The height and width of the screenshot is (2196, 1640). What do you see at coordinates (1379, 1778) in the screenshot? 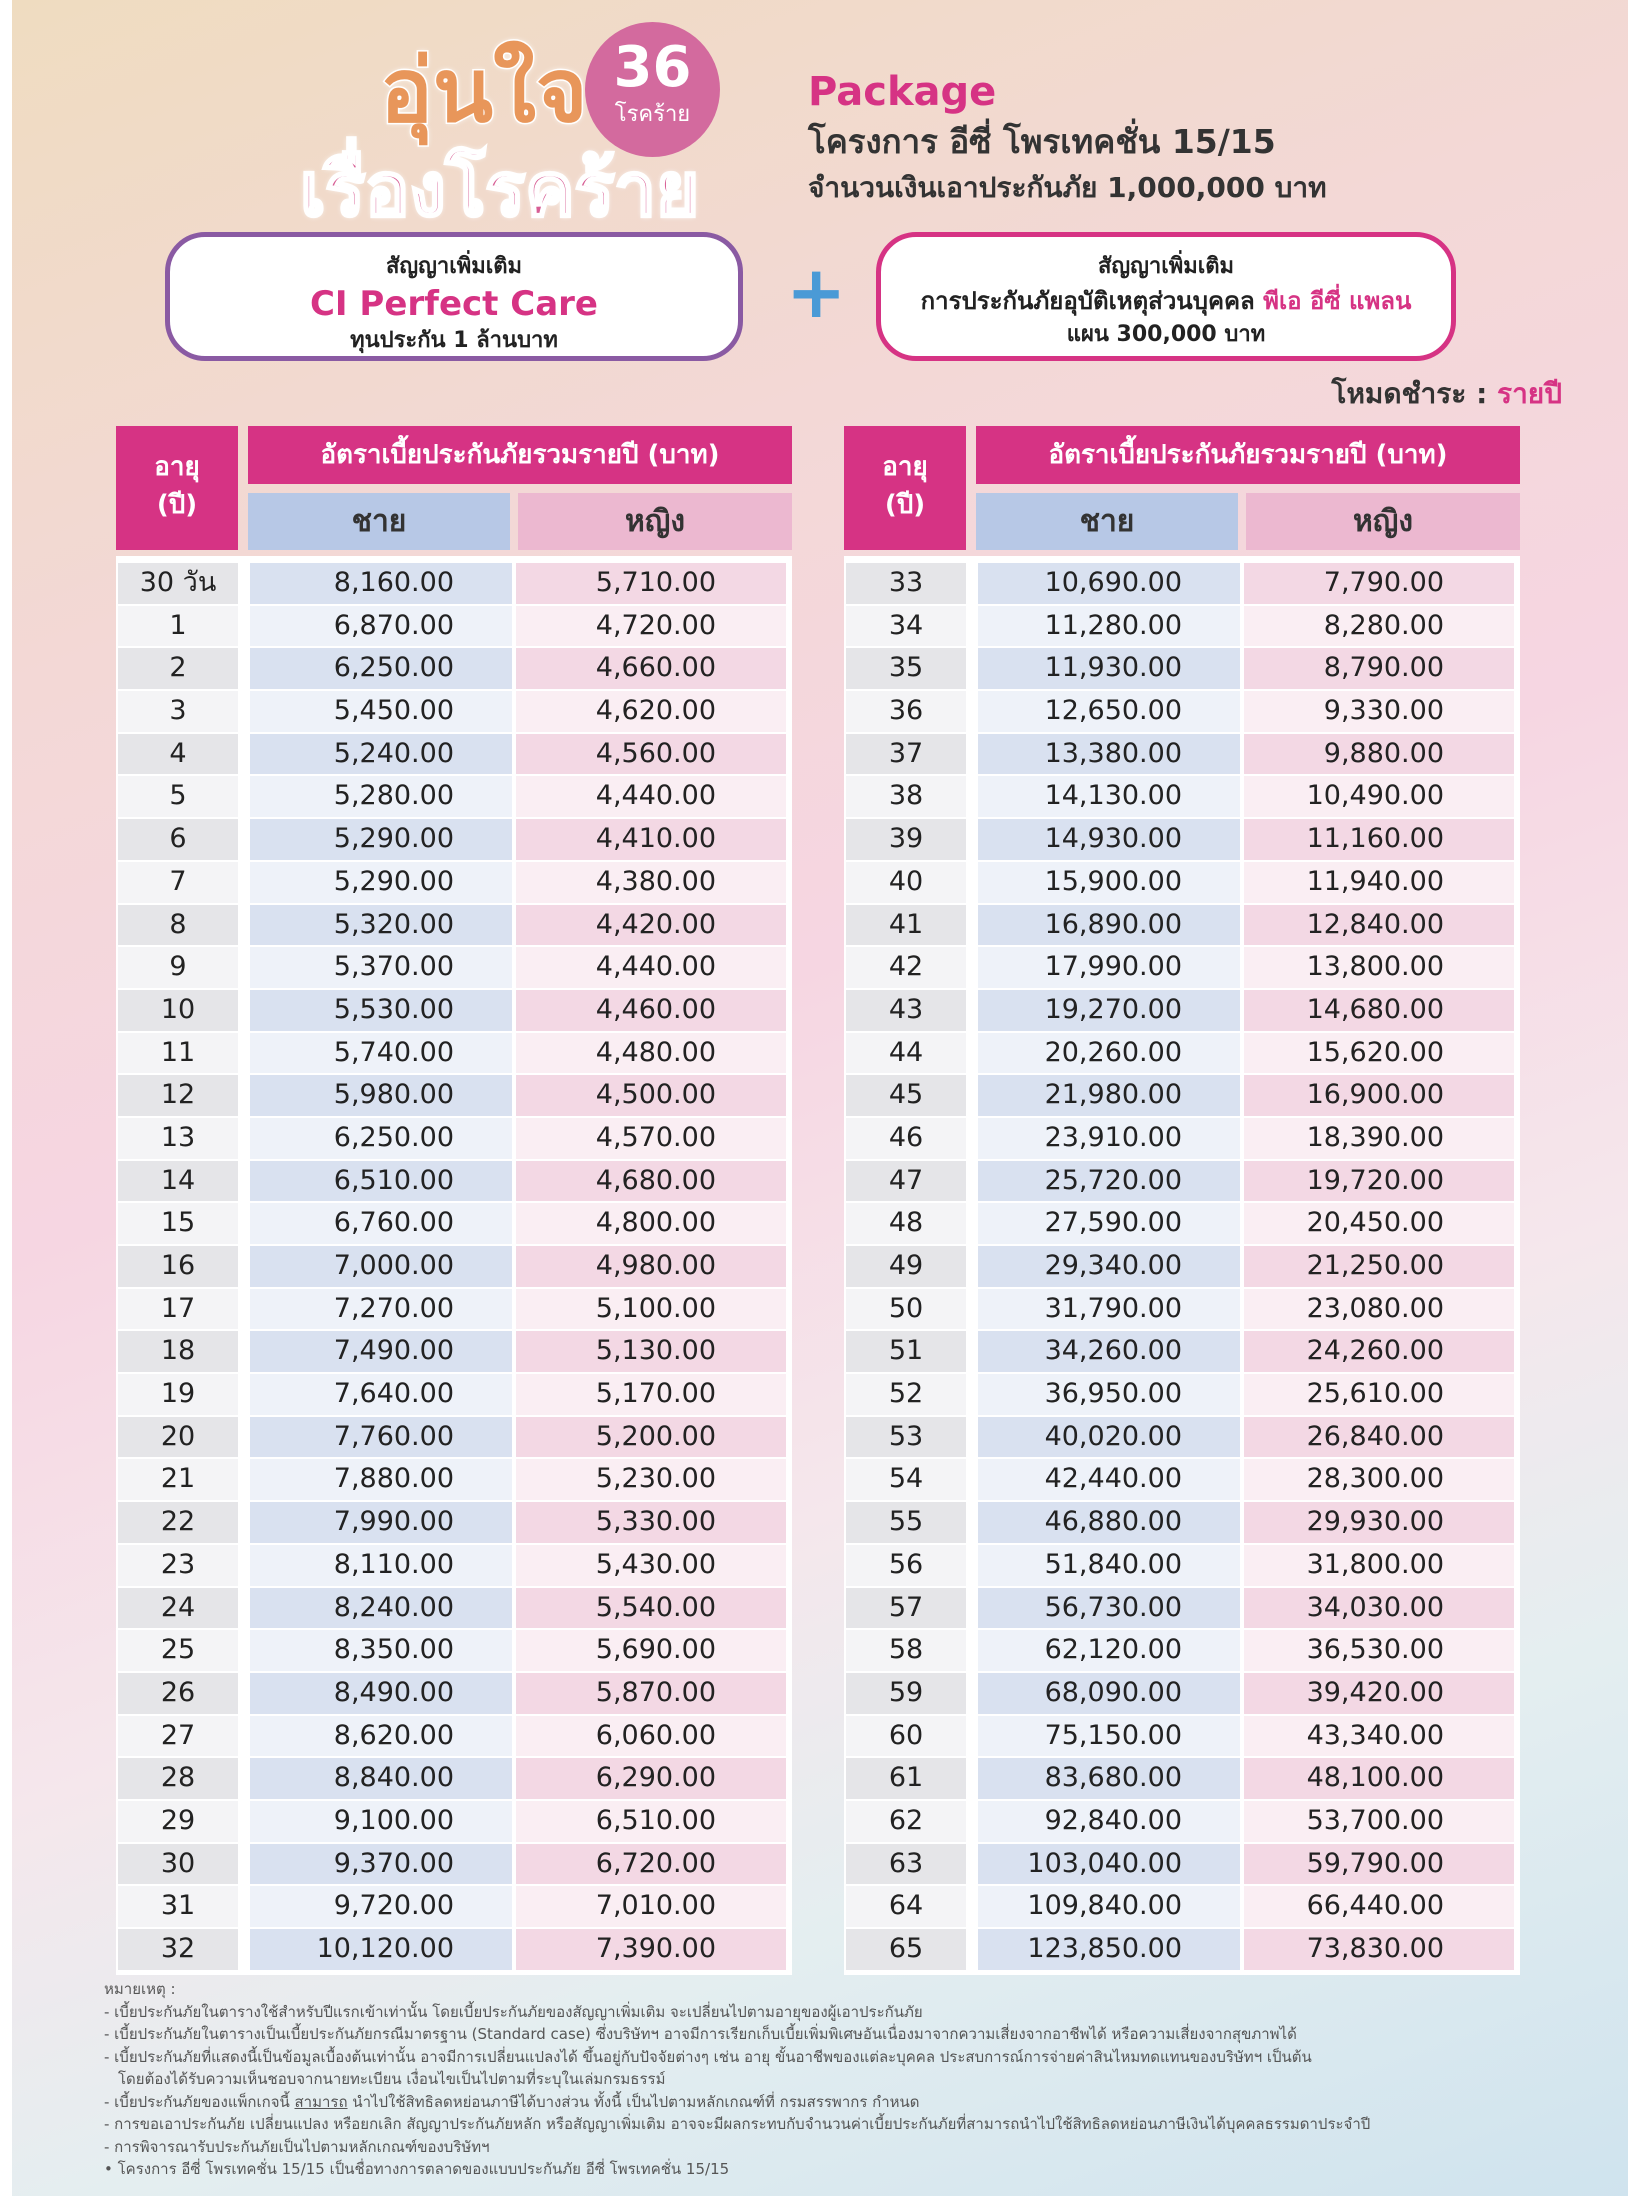
I see `female-premium-cell: 48,100.00` at bounding box center [1379, 1778].